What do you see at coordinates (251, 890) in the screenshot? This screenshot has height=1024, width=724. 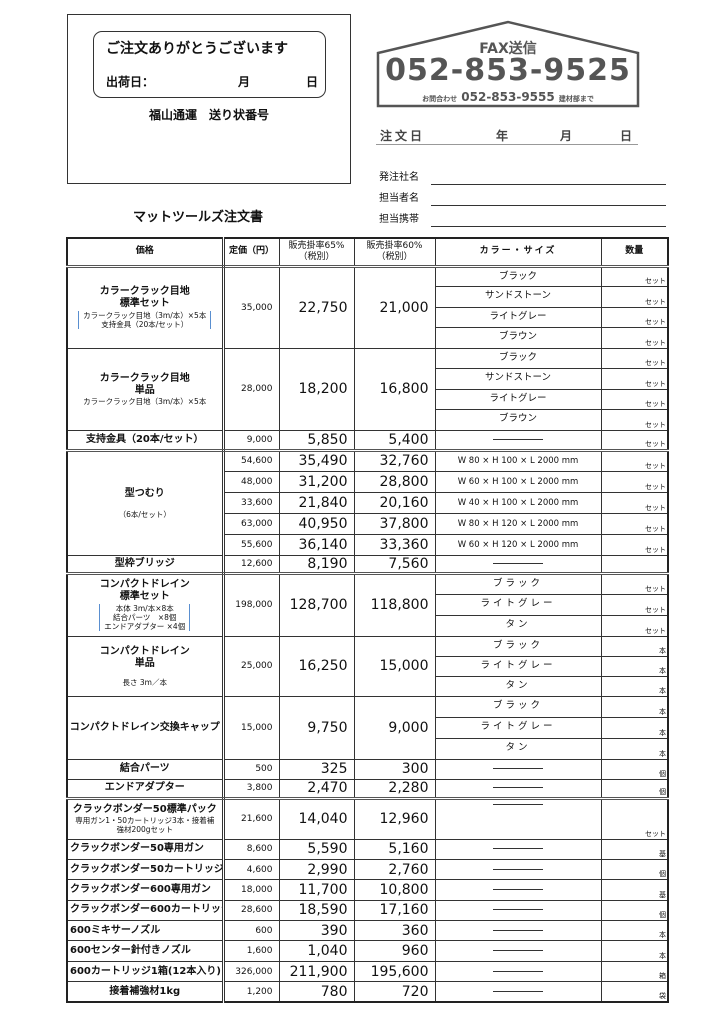 I see `list-price: 18,000` at bounding box center [251, 890].